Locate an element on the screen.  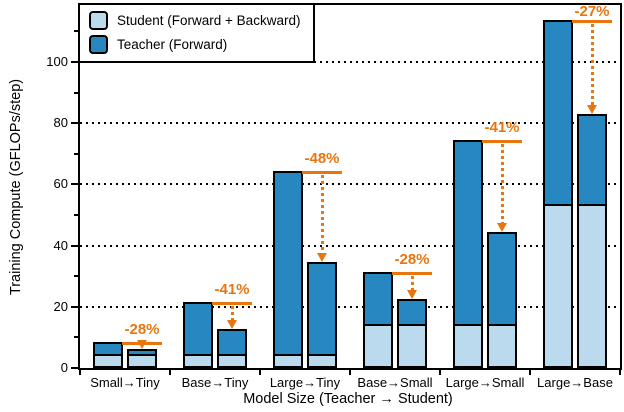
y-axis-title: Training Compute (GFLOPs/step) is located at coordinates (16, 187).